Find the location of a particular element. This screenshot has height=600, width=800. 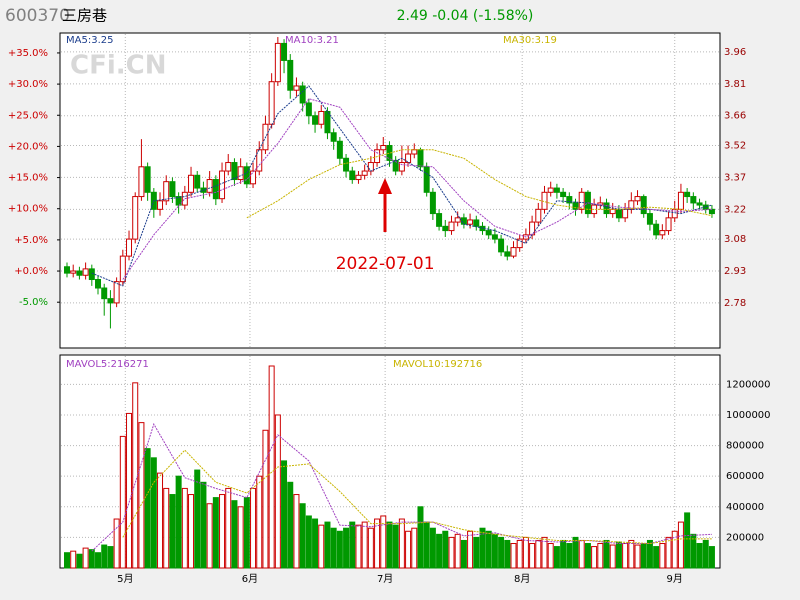

legend-label: MA10:3.21 is located at coordinates (312, 40).